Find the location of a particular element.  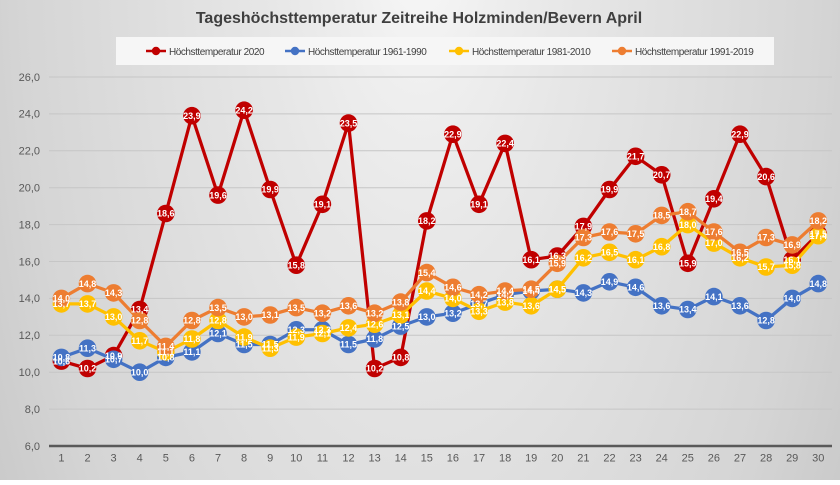

svg-text: 14 is located at coordinates (401, 459).